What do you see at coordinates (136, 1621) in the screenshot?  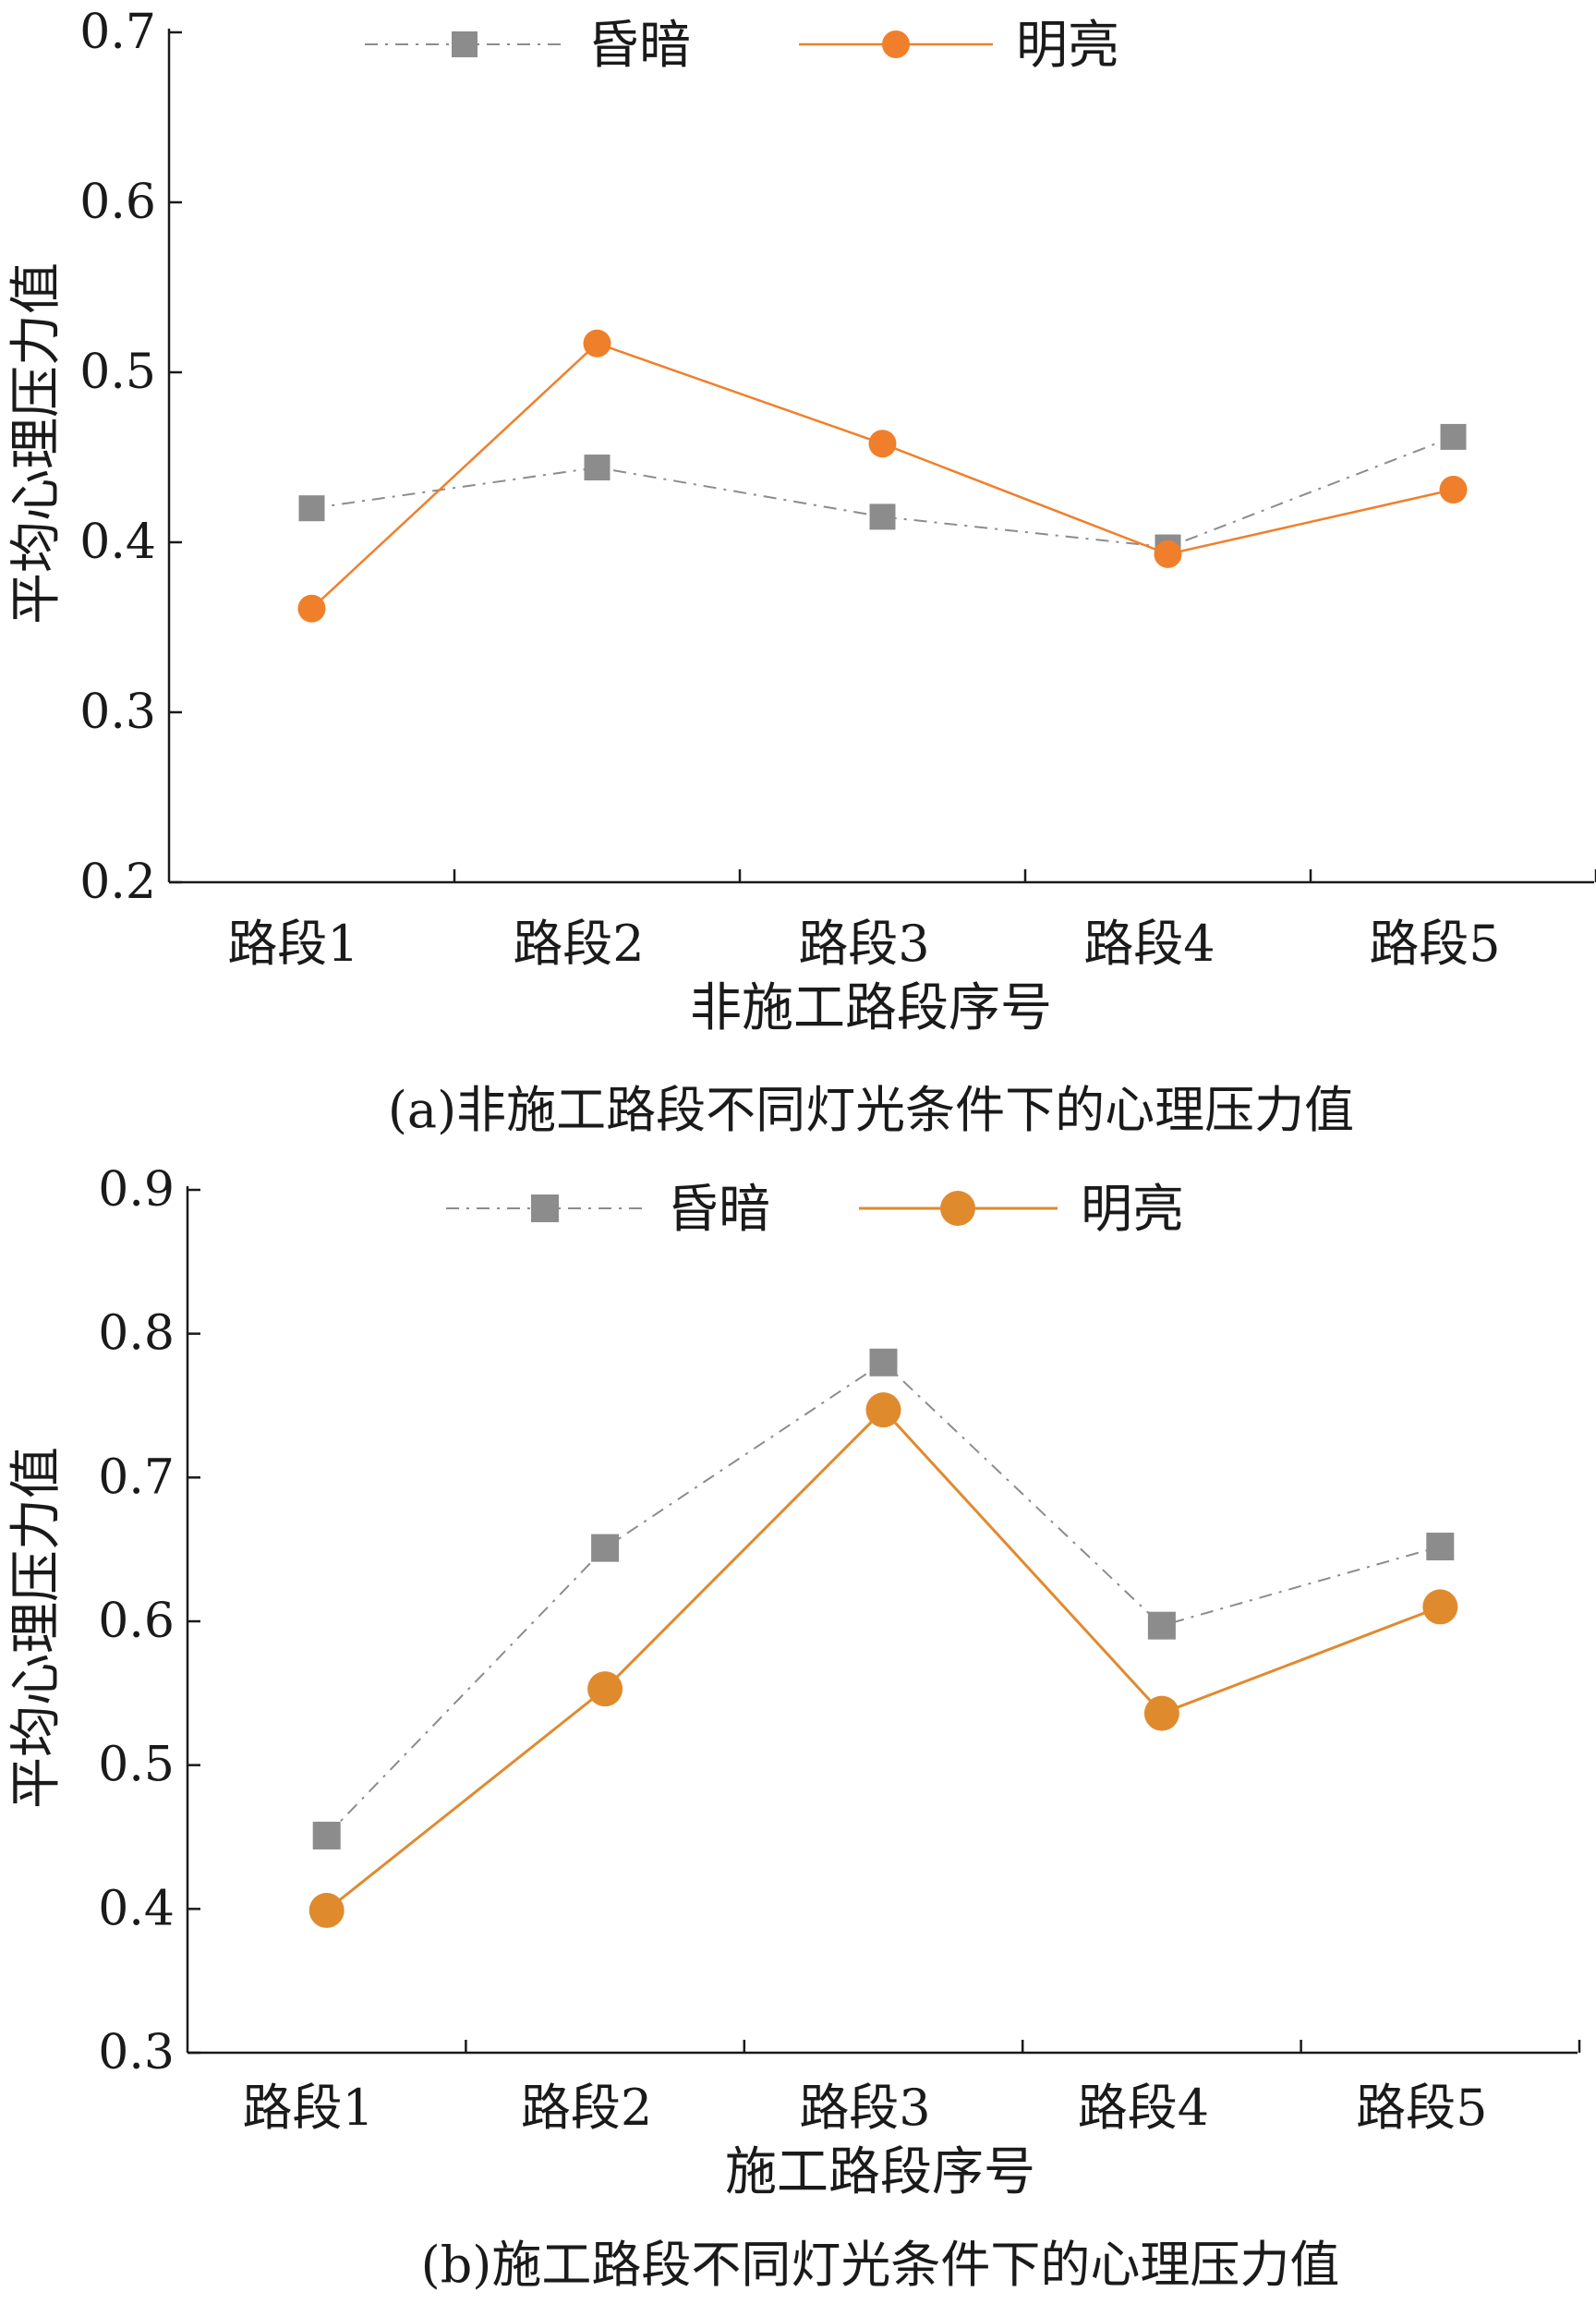 I see `chart-b-y-tick-label: 0.6` at bounding box center [136, 1621].